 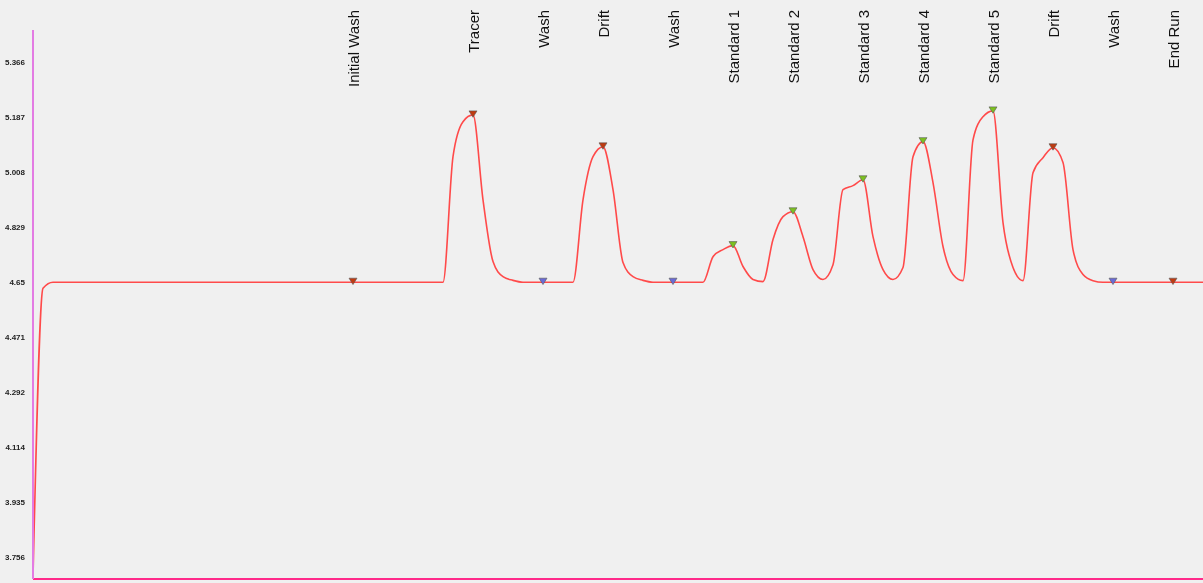 What do you see at coordinates (1173, 39) in the screenshot?
I see `x-tick-label: End Run` at bounding box center [1173, 39].